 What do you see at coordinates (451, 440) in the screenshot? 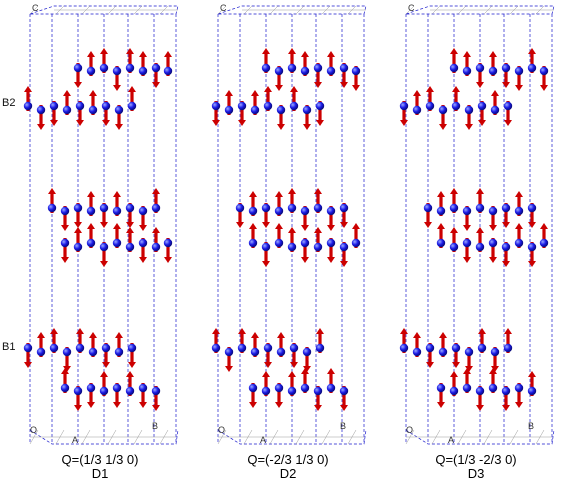
I see `a-axis-label: A` at bounding box center [451, 440].